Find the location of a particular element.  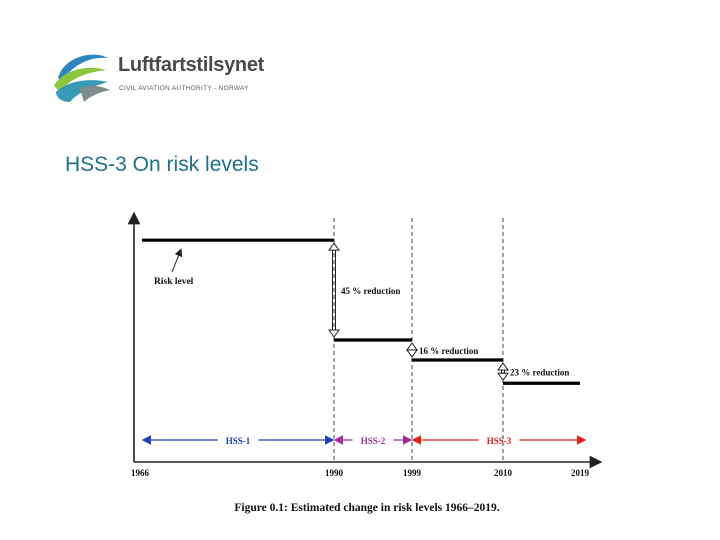

reduction-label: 16 % reduction is located at coordinates (448, 351).